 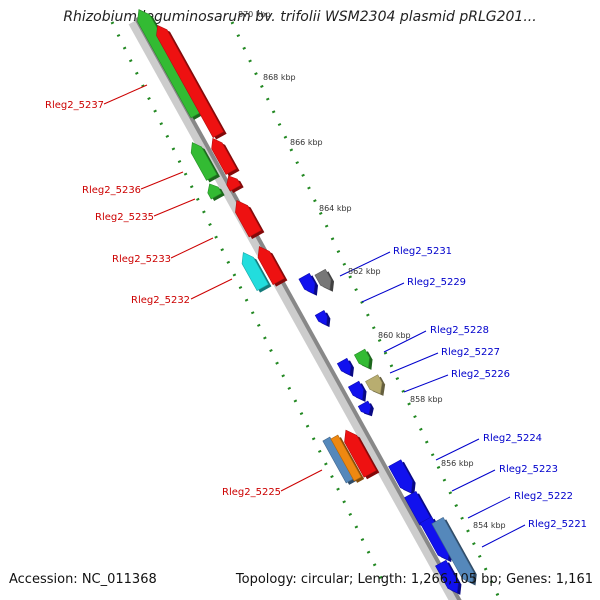 What do you see at coordinates (470, 352) in the screenshot?
I see `gene-label-rleg2-5227: Rleg2_5227` at bounding box center [470, 352].